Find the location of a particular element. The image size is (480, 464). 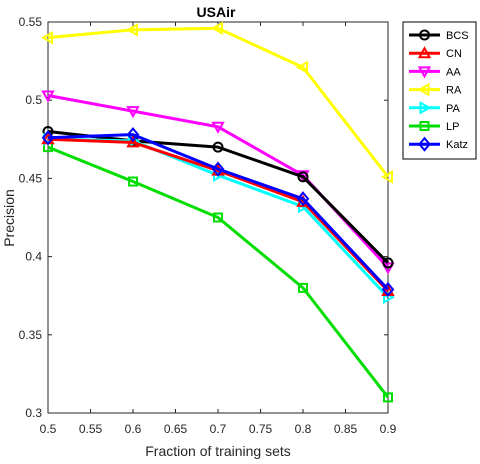

x-tick-label: 0.5 is located at coordinates (48, 429).